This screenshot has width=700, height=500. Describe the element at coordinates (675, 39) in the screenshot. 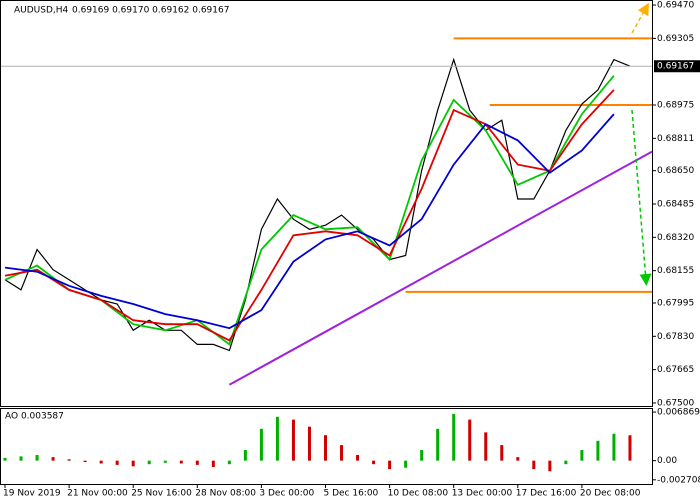

I see `y-tick-label: 0.69305` at that location.